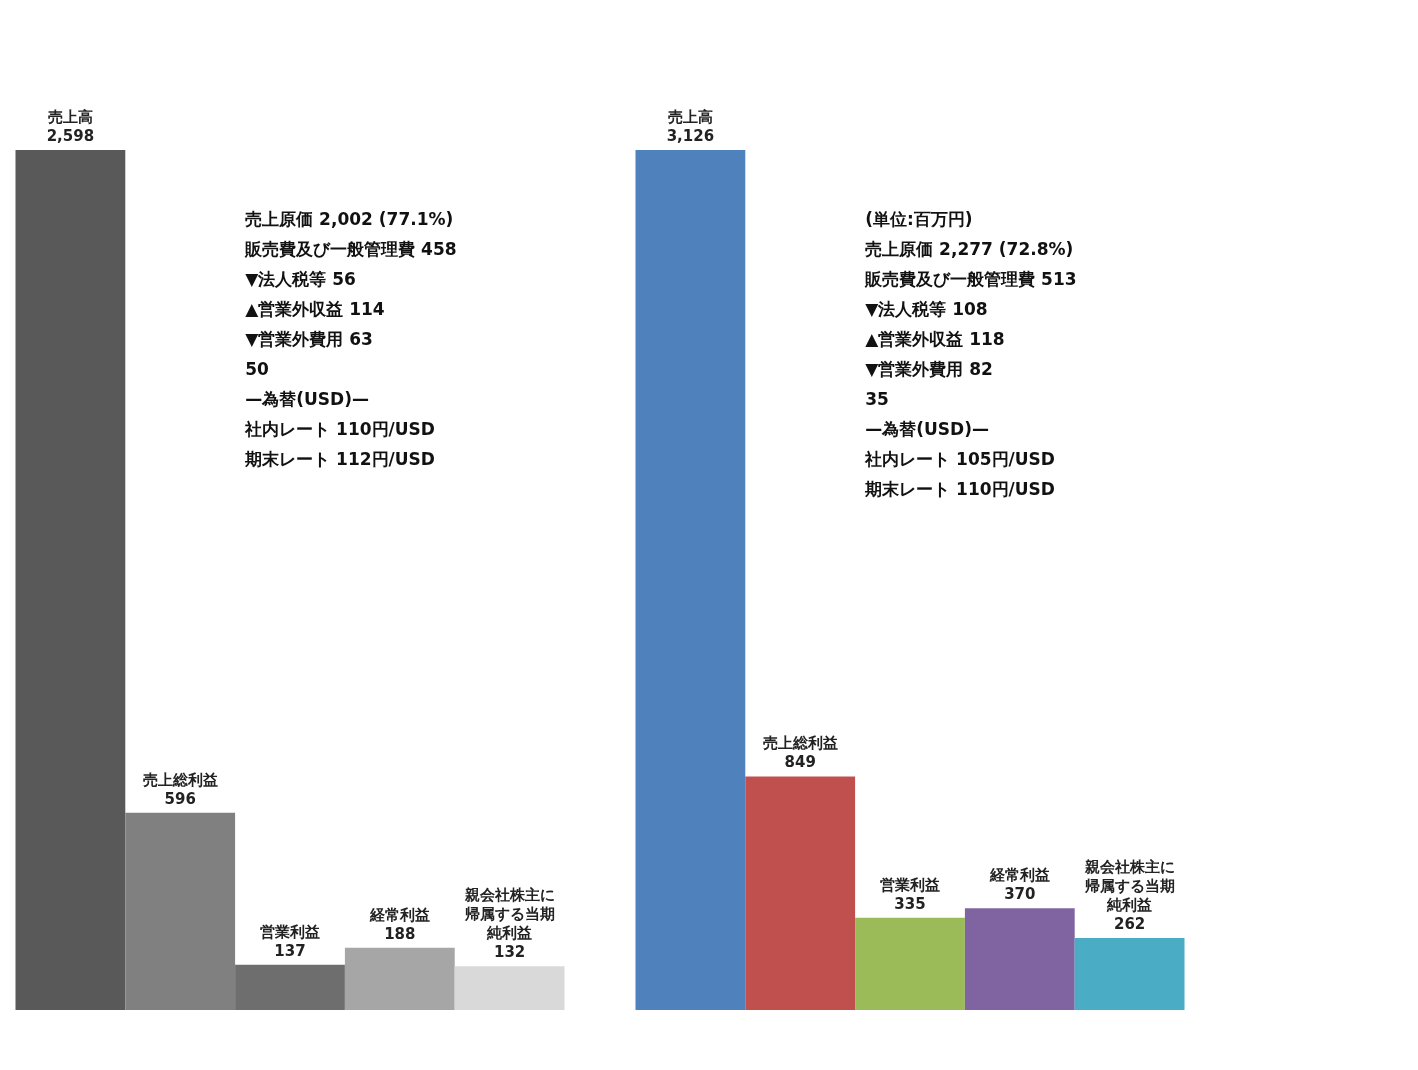  What do you see at coordinates (935, 339) in the screenshot?
I see `annotation: ▲営業外収益 118` at bounding box center [935, 339].